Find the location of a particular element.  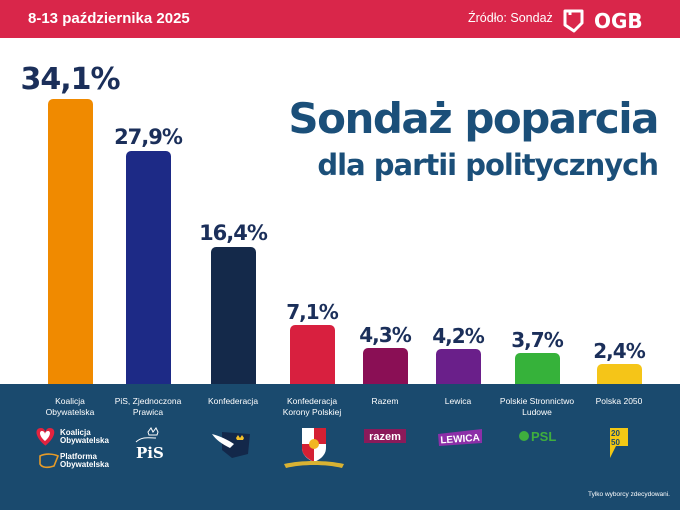

razem-logo: razem is located at coordinates (385, 436).